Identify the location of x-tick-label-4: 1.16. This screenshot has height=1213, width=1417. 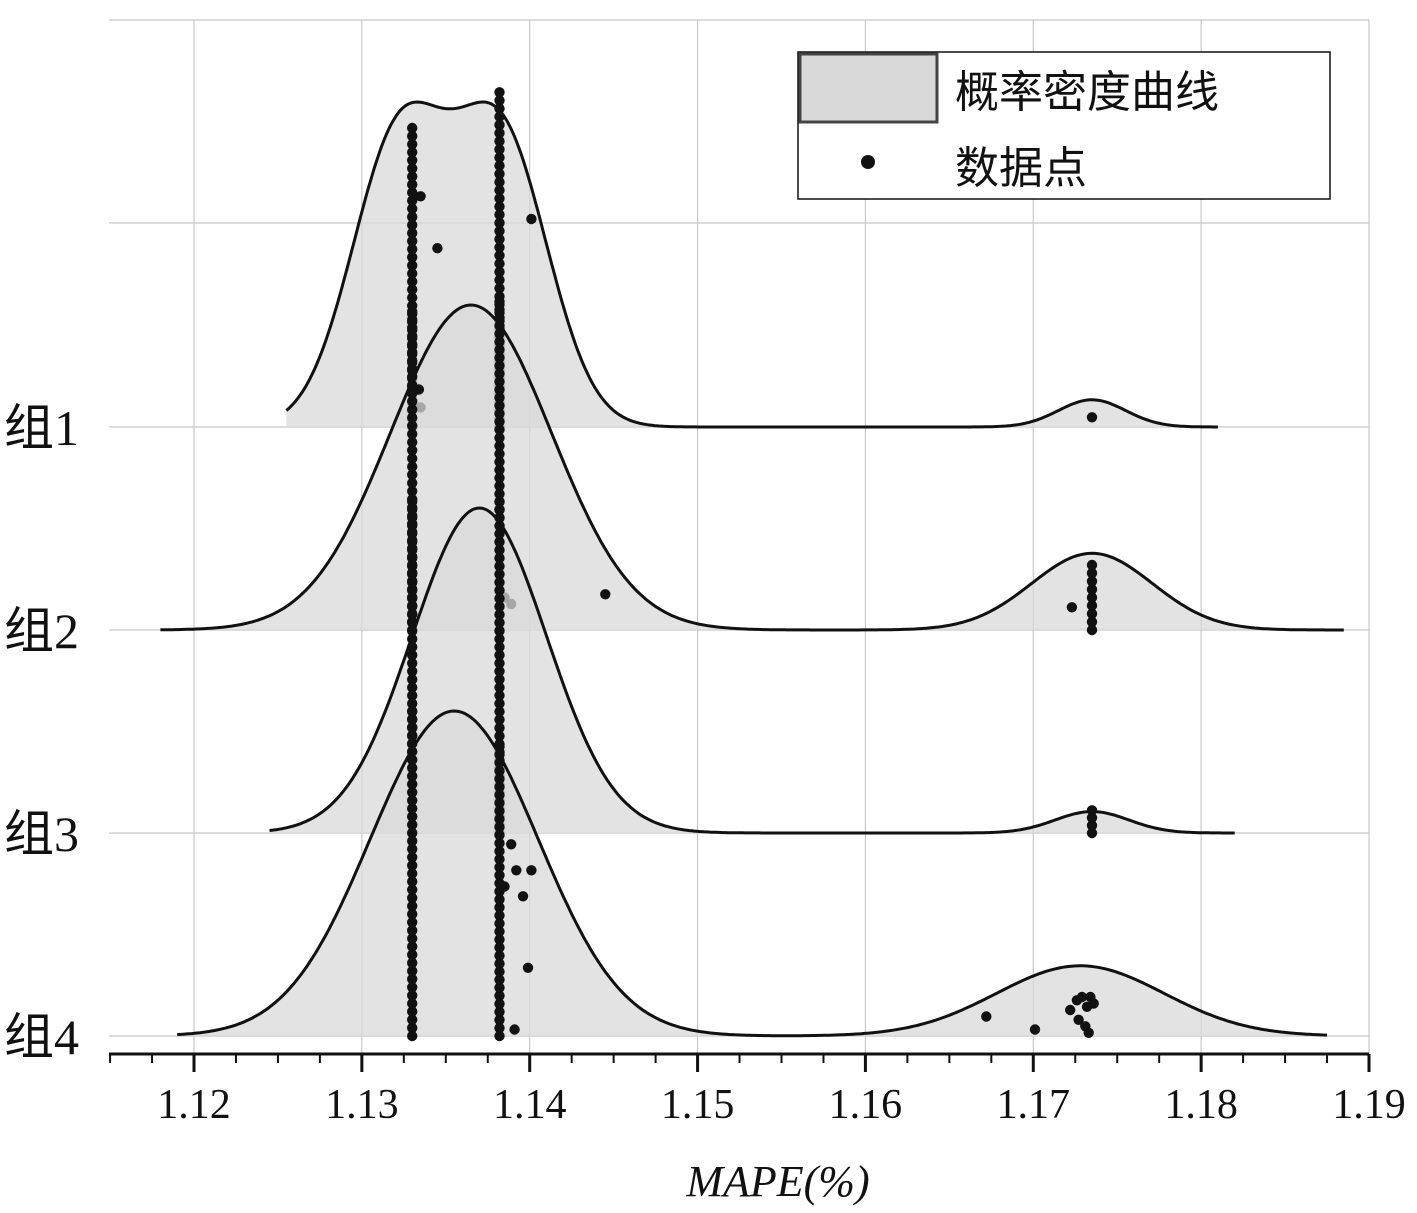
(866, 1105).